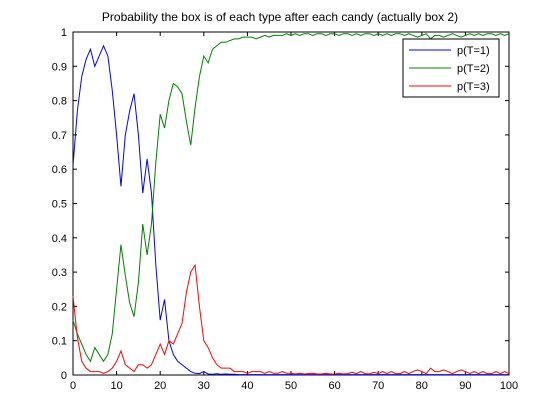 This screenshot has height=420, width=560. What do you see at coordinates (59, 67) in the screenshot?
I see `y-tick-label: 0.9` at bounding box center [59, 67].